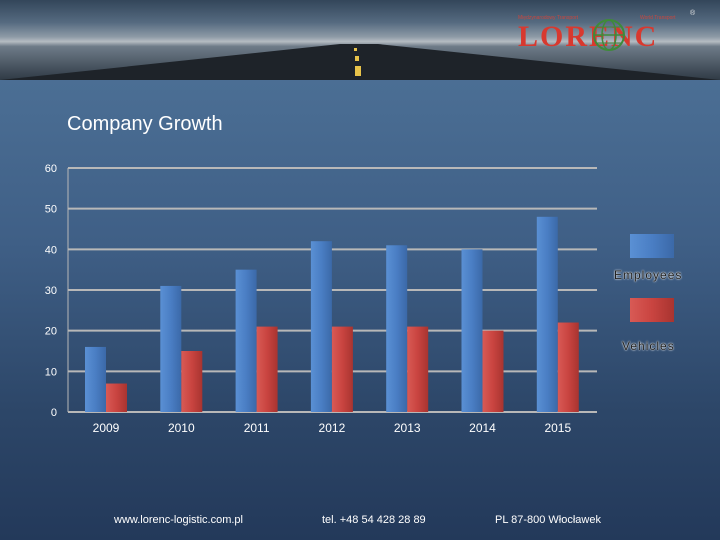 The width and height of the screenshot is (720, 540). I want to click on y-tick-label: 50, so click(51, 210).